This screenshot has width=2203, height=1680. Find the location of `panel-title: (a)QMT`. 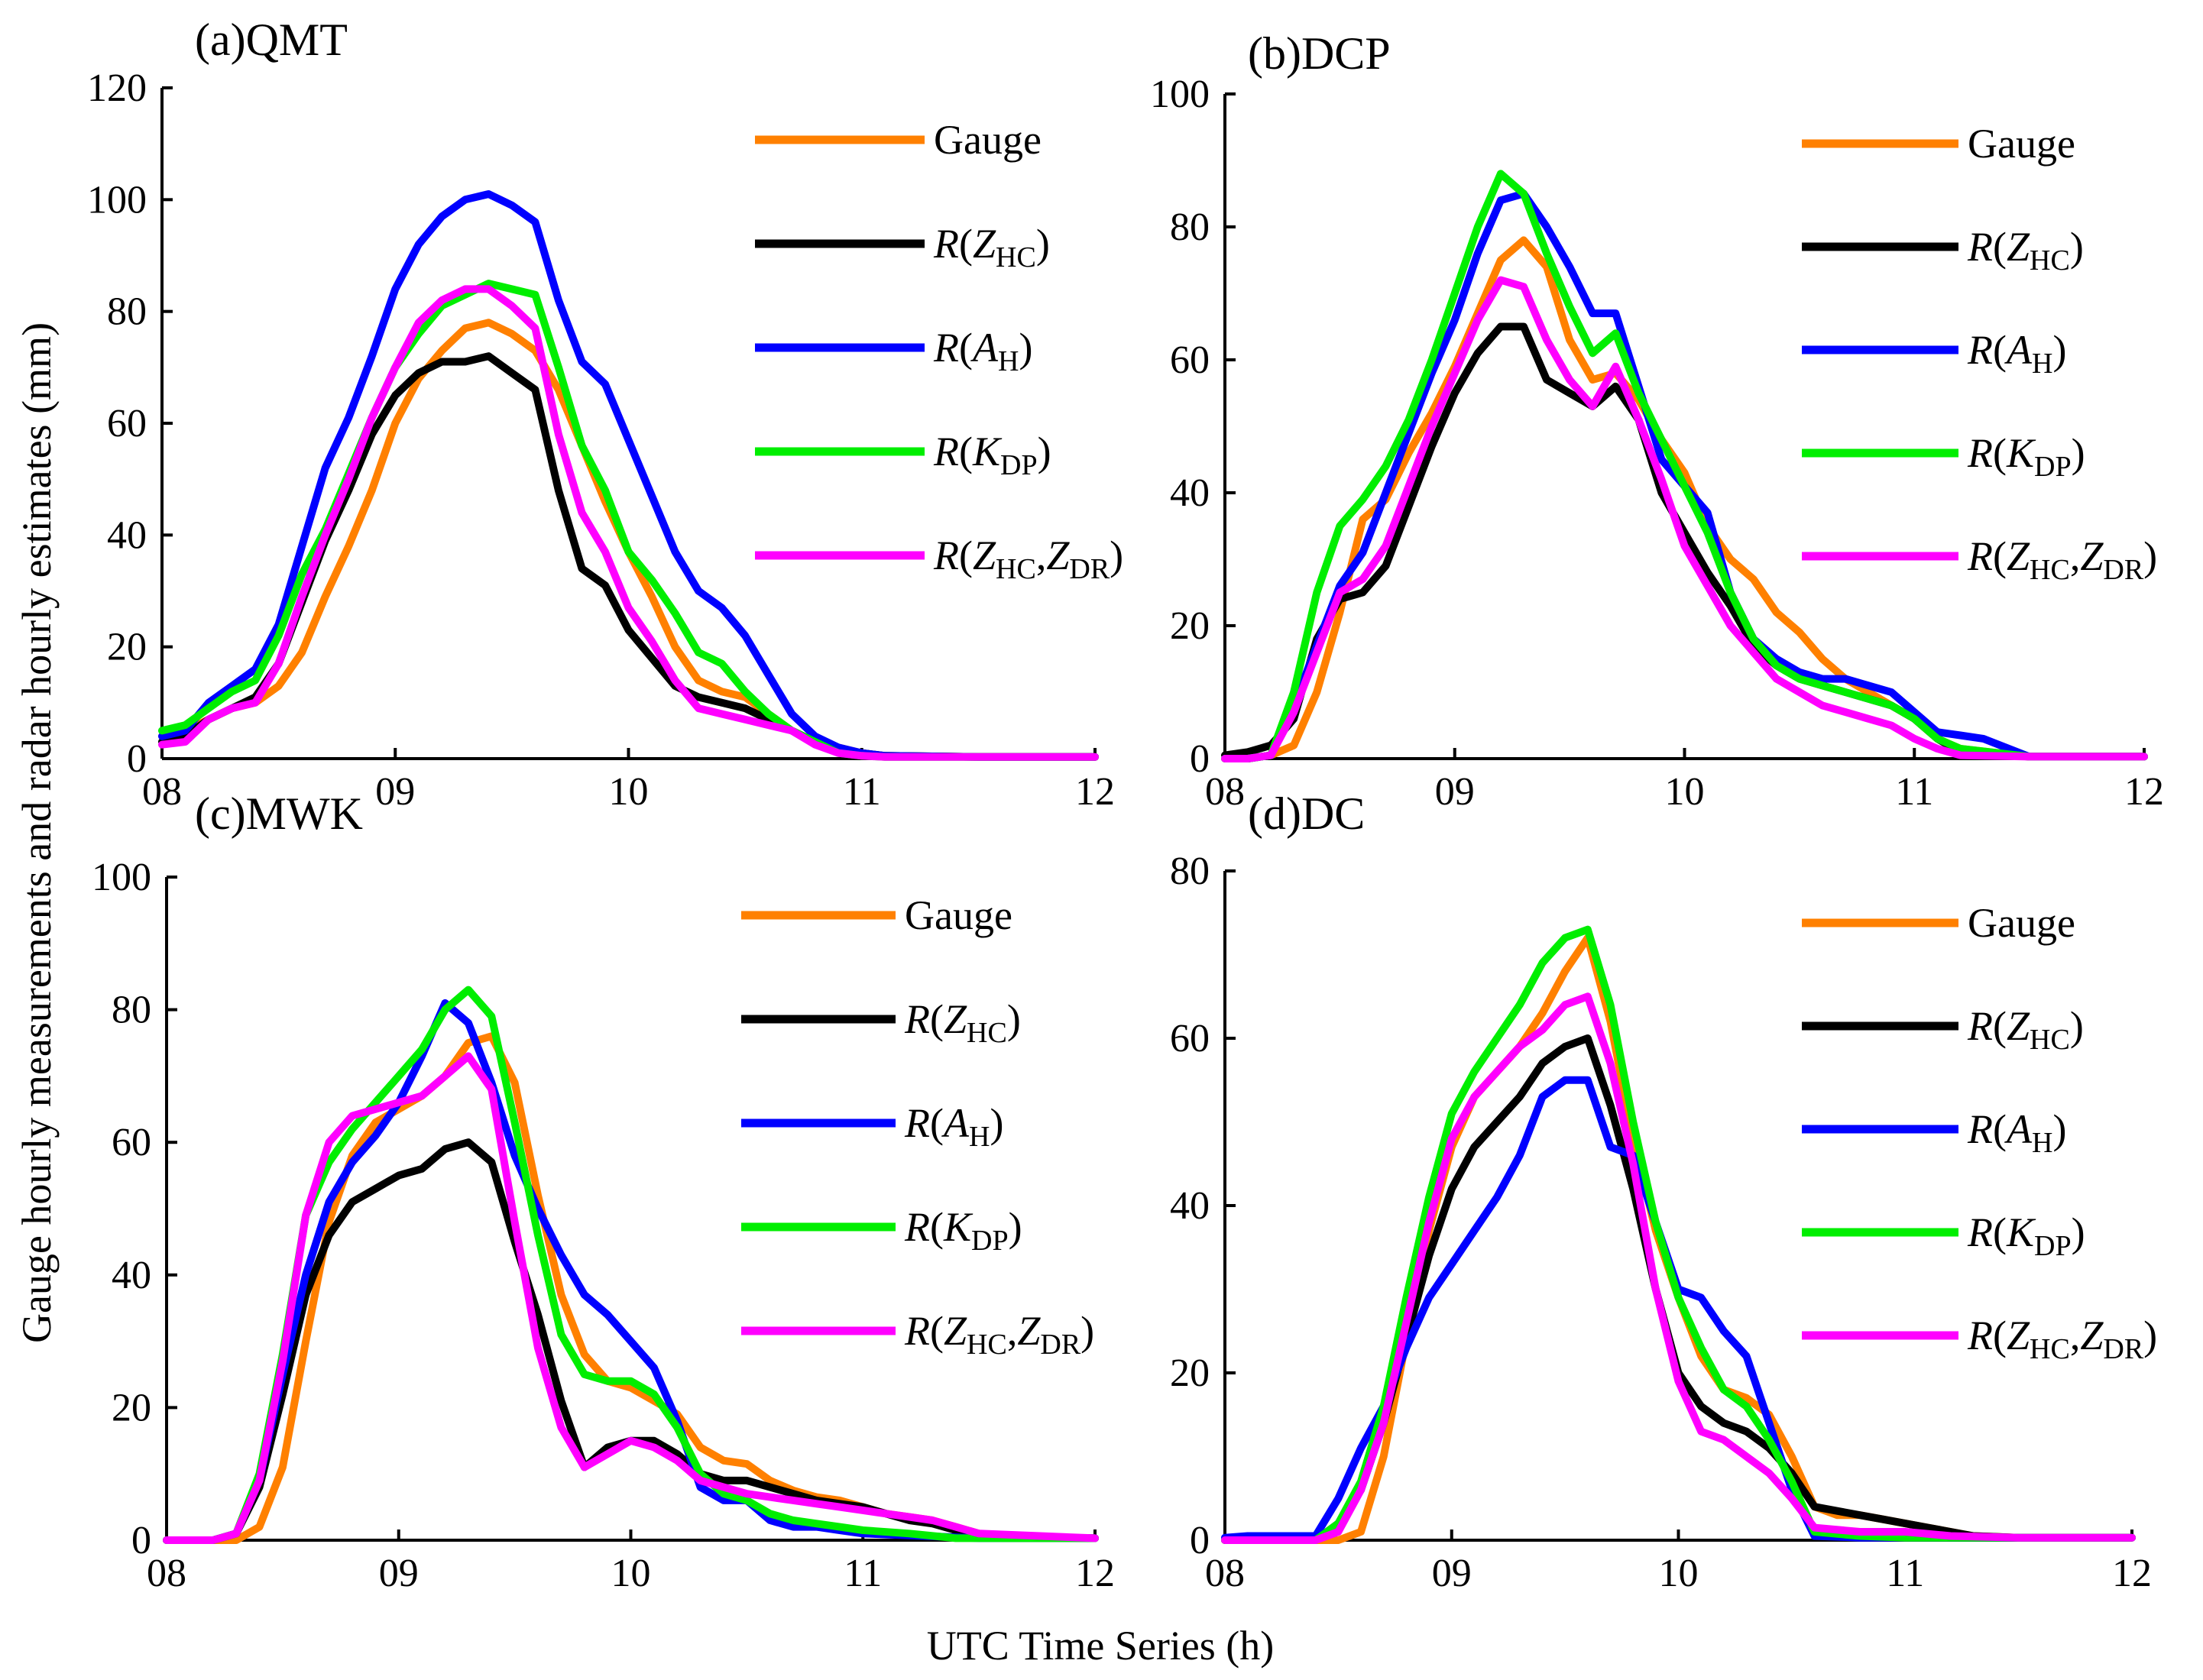

panel-title: (a)QMT is located at coordinates (271, 40).